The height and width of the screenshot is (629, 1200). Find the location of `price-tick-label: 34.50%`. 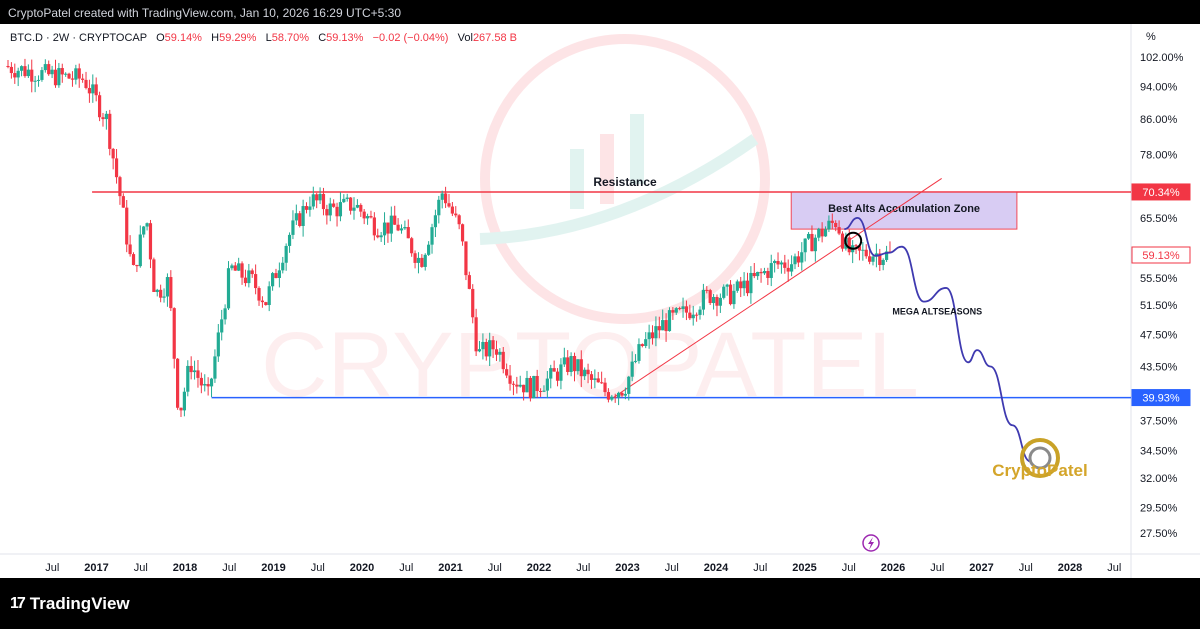

price-tick-label: 34.50% is located at coordinates (1159, 452).